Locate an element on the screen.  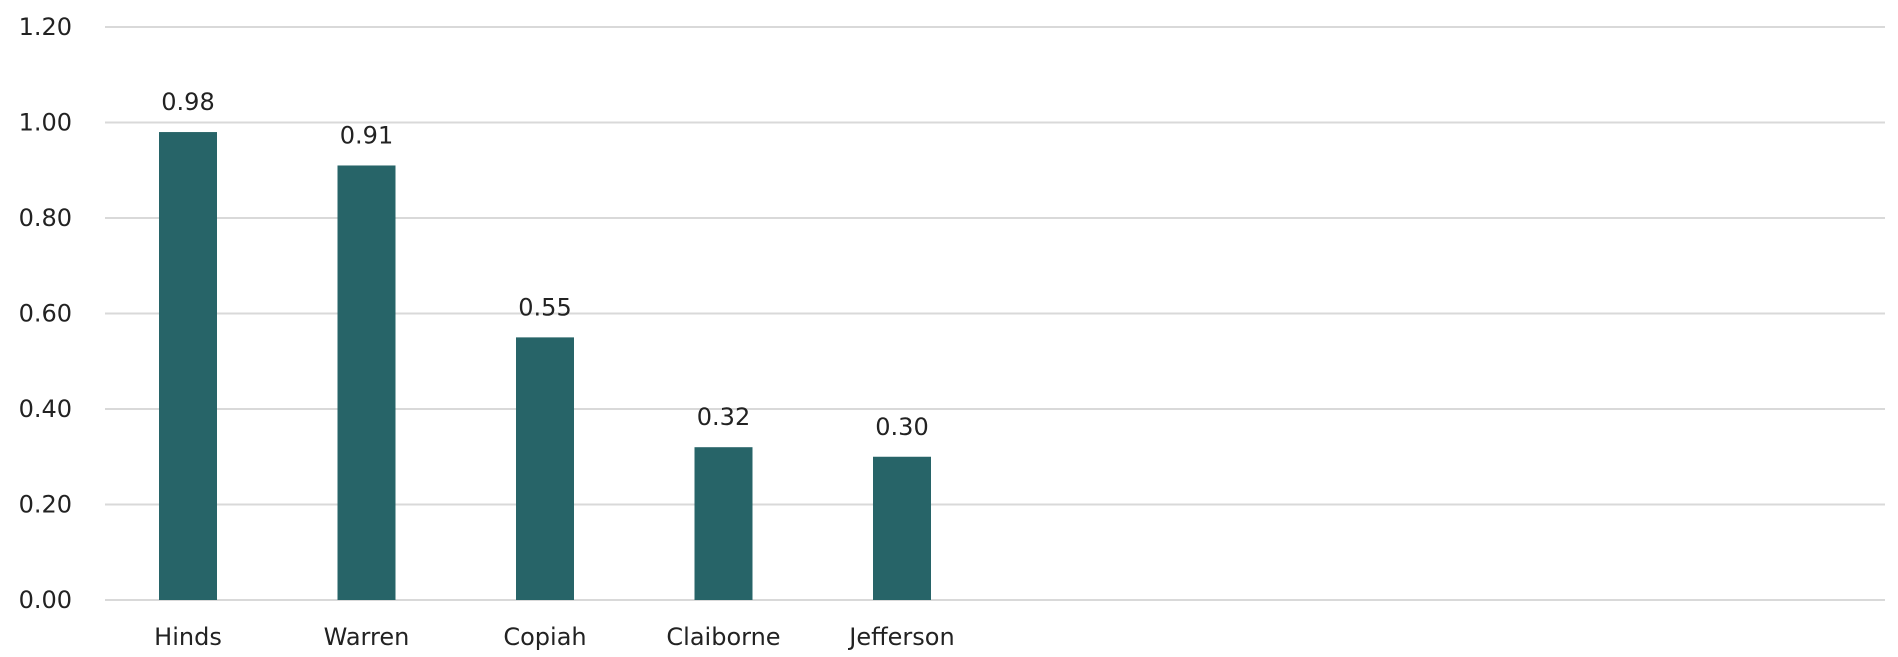
y-axis-tick-labels: 0.00 0.20 0.40 0.60 0.80 1.00 1.20 is located at coordinates (45, 313).